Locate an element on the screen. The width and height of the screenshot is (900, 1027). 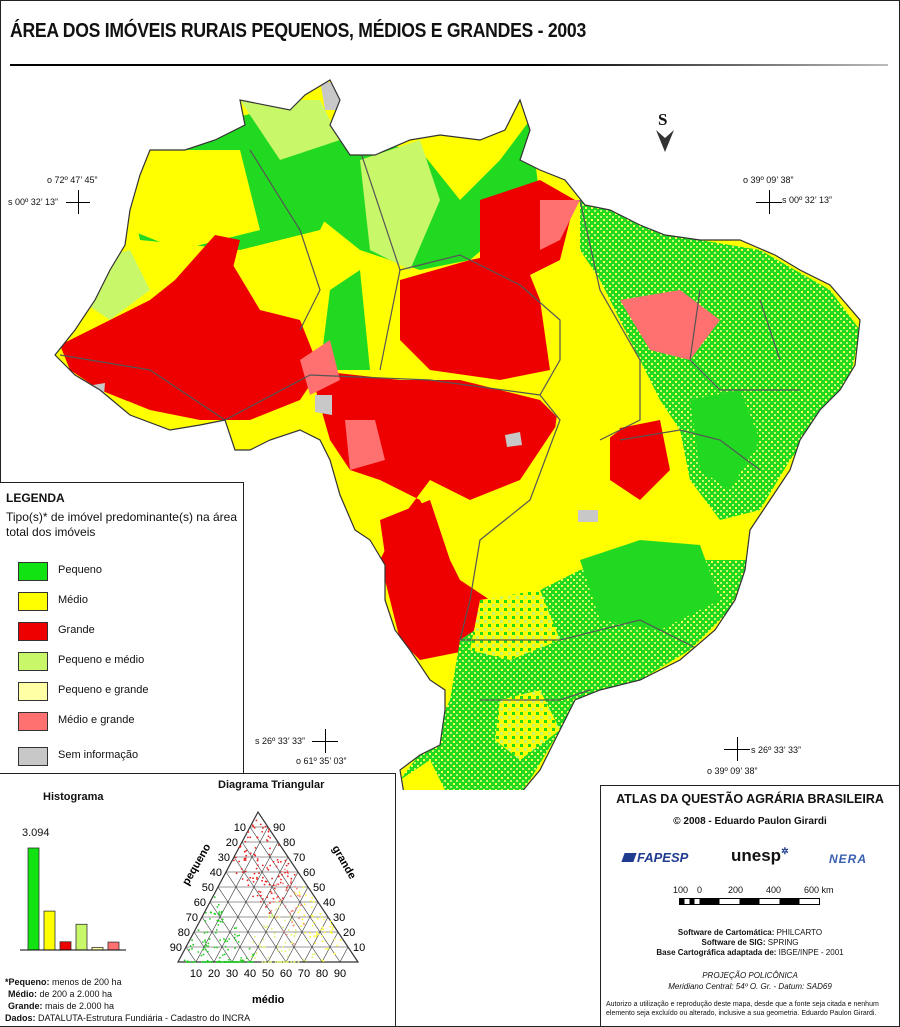
software-term: Software de SIG: is located at coordinates (733, 942).